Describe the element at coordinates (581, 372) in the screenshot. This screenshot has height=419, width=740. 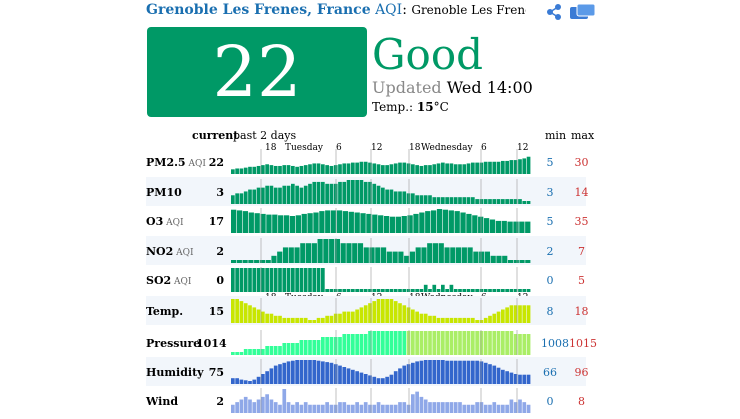
I see `max-value: 96` at that location.